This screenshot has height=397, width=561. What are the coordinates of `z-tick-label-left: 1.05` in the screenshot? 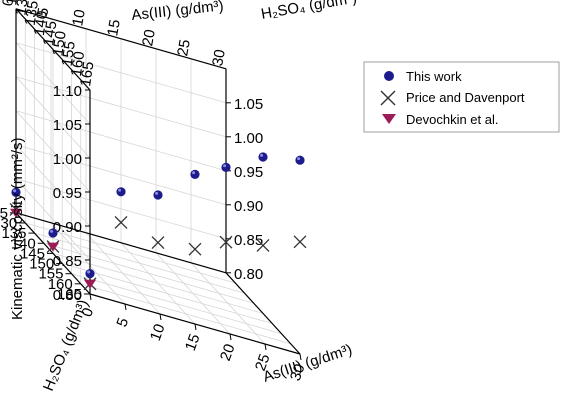 It's located at (67, 125).